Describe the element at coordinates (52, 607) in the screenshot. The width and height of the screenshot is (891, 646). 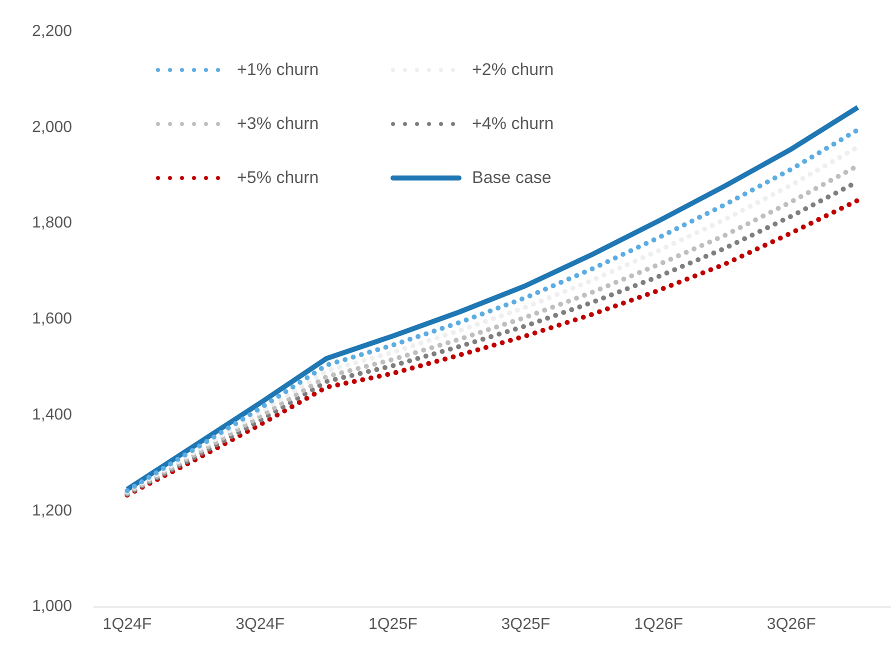
I see `y-tick-label: 1,000` at that location.